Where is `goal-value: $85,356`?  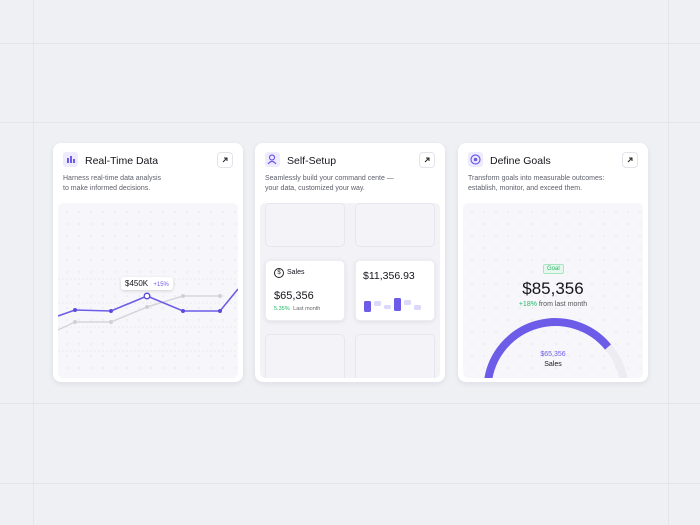
goal-value: $85,356 is located at coordinates (553, 288).